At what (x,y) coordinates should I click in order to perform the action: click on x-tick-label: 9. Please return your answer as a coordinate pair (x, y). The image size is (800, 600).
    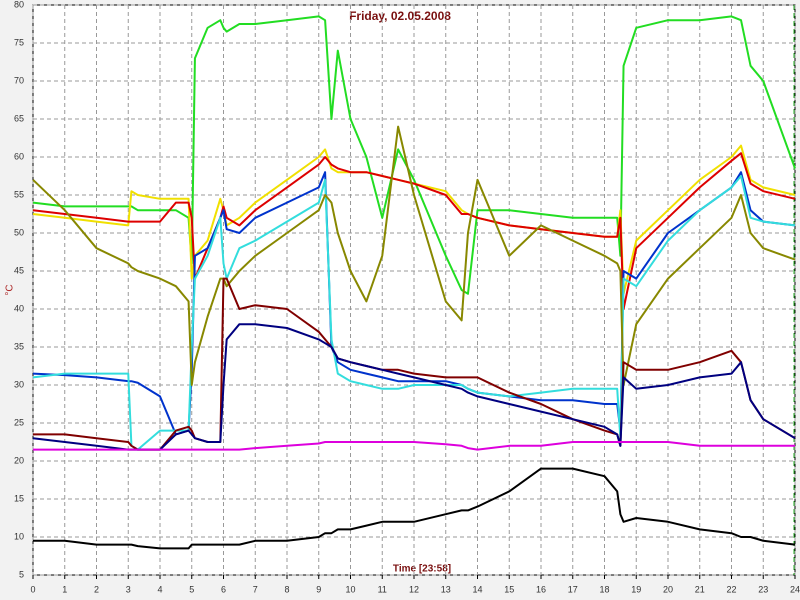
    Looking at the image, I should click on (318, 589).